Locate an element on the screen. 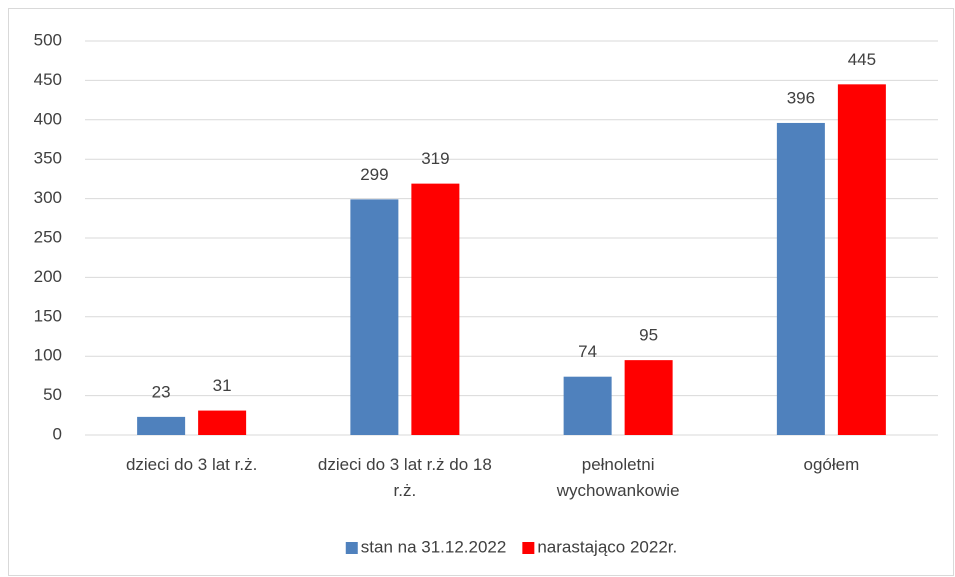 The image size is (955, 577). data-label: 31 is located at coordinates (222, 385).